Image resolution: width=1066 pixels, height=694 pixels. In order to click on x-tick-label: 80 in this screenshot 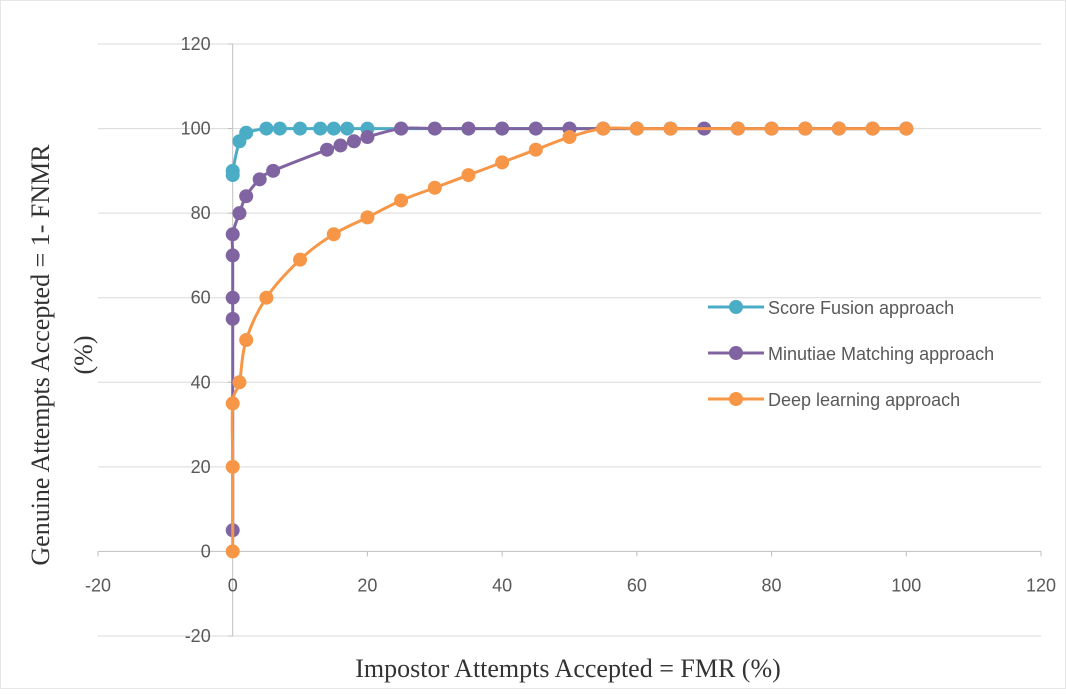, I will do `click(772, 585)`.